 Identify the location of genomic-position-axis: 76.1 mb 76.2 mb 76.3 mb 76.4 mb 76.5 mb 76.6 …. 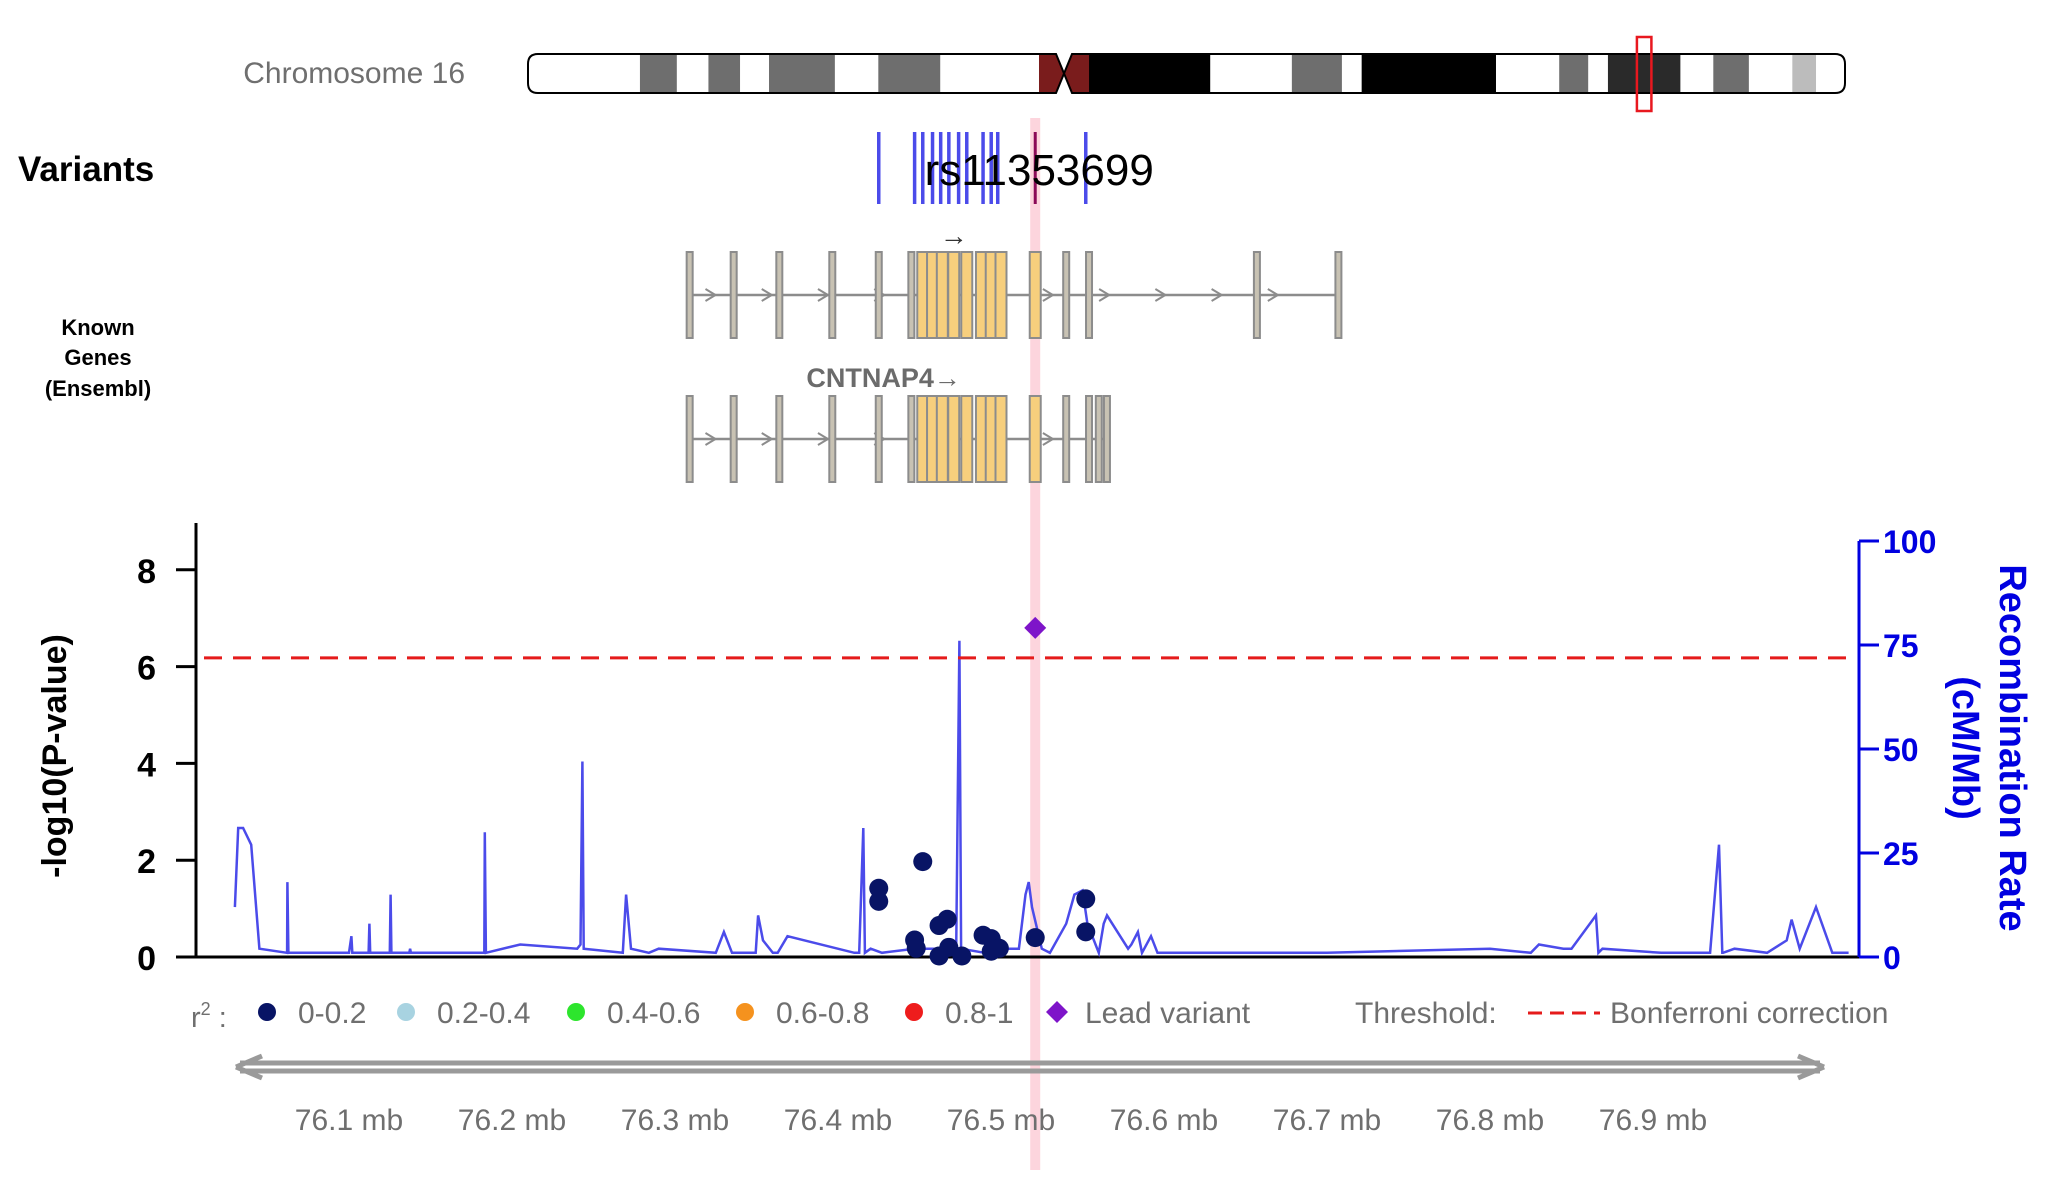
(1030, 1095).